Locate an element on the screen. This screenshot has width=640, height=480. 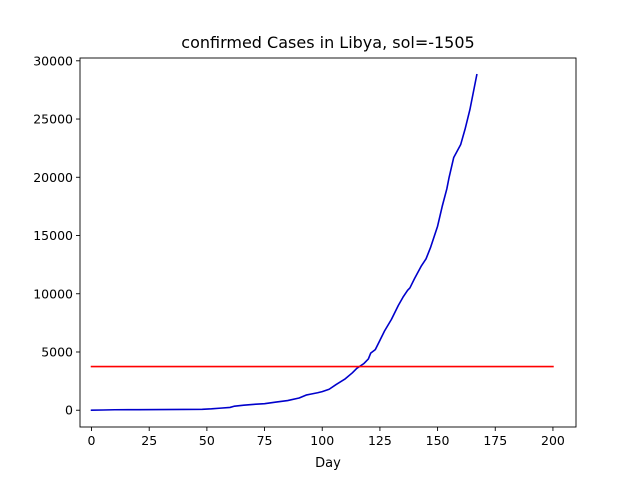
chart-title: confirmed Cases in Libya, sol=-1505 is located at coordinates (327, 42).